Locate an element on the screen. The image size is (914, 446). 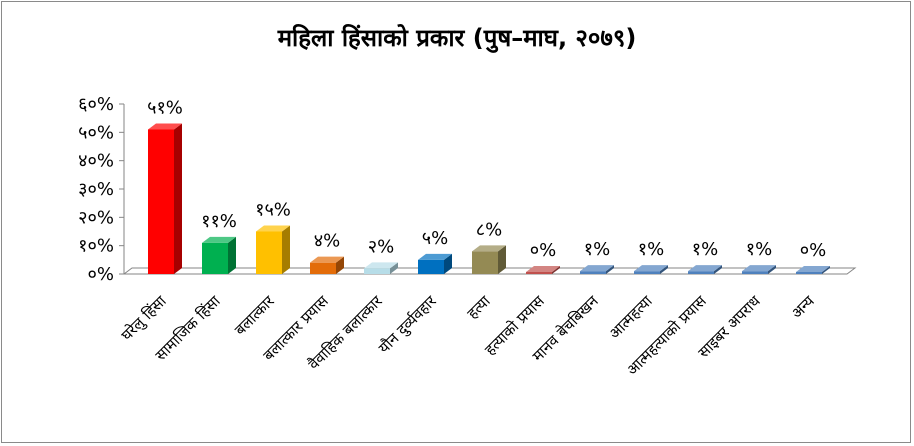
y-tick-label: २०% is located at coordinates (96, 217).